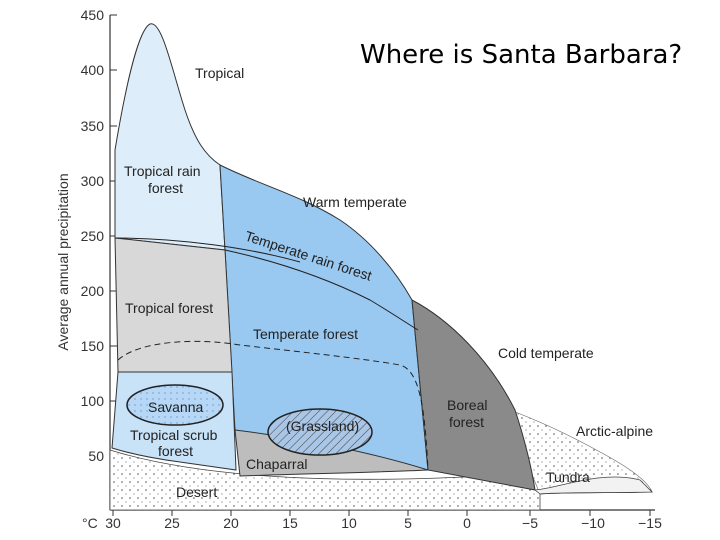 The image size is (720, 540). Describe the element at coordinates (593, 523) in the screenshot. I see `x-tick-label: −10` at that location.